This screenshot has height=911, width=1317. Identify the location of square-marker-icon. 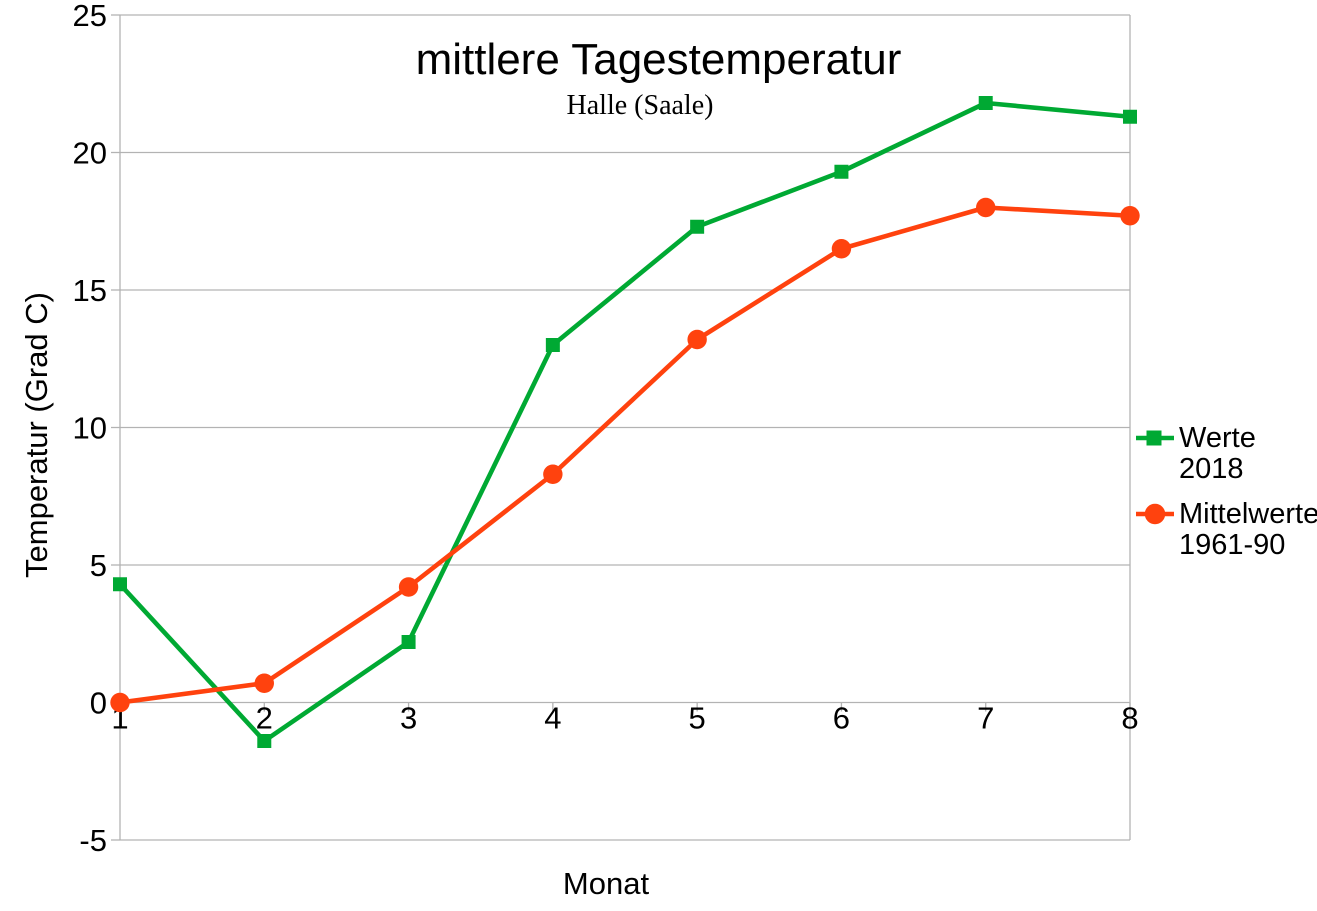
(1155, 438).